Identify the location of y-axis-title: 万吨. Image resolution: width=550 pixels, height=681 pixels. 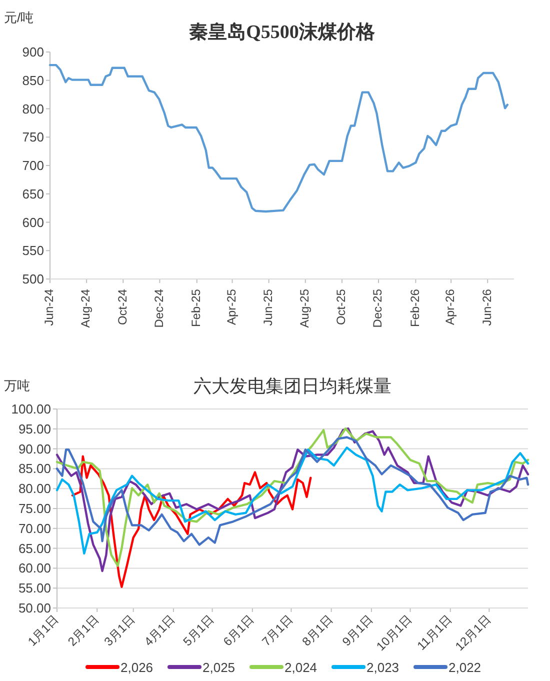
(17, 385).